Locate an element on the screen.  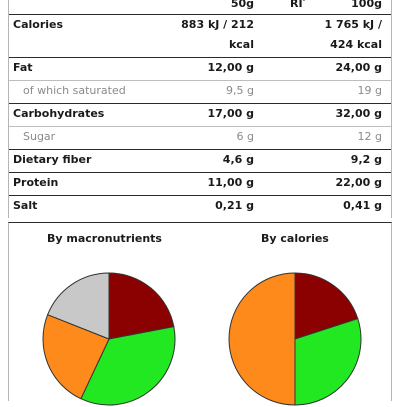
row-fat: Fat 12,00 g 24,00 g is located at coordinates (200, 68).